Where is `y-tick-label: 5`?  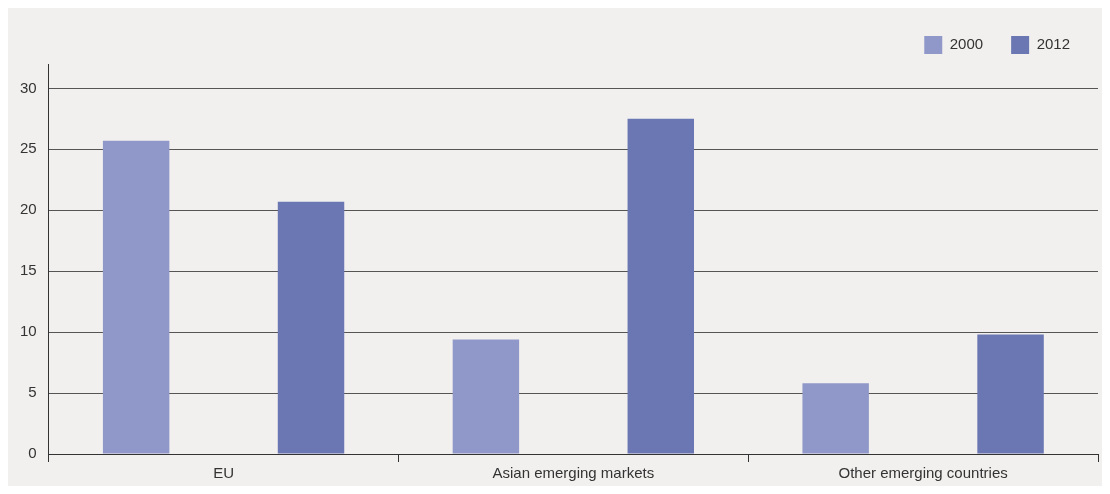 y-tick-label: 5 is located at coordinates (32, 392).